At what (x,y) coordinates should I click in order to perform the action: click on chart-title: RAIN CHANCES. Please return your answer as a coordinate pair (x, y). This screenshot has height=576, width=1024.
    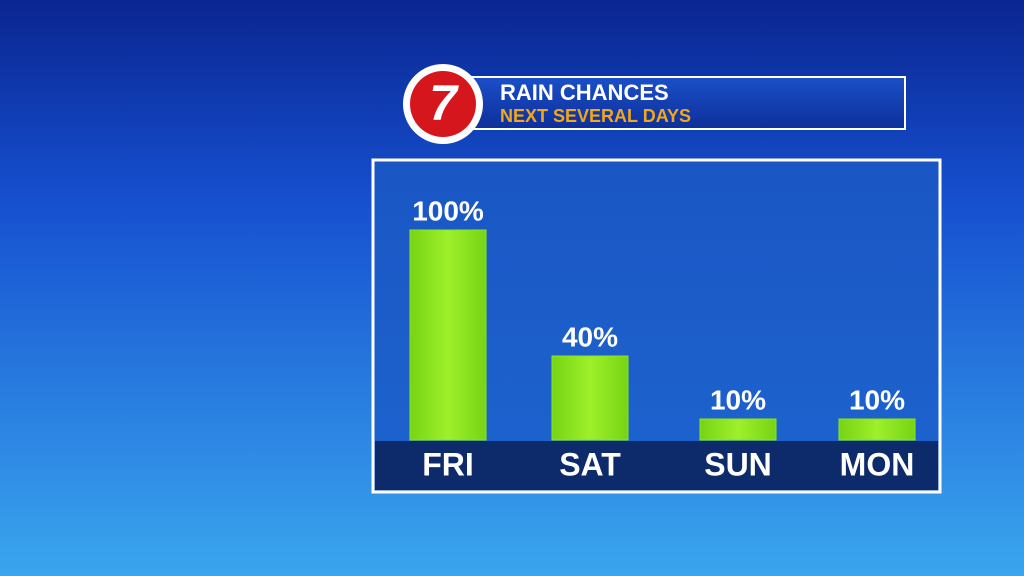
    Looking at the image, I should click on (584, 92).